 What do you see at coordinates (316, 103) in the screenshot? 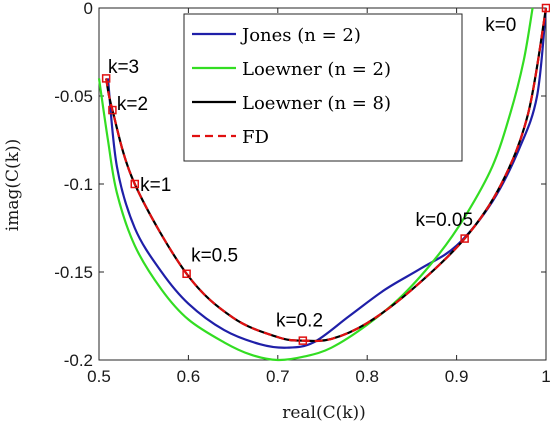
I see `legend-label: Loewner (n = 8)` at bounding box center [316, 103].